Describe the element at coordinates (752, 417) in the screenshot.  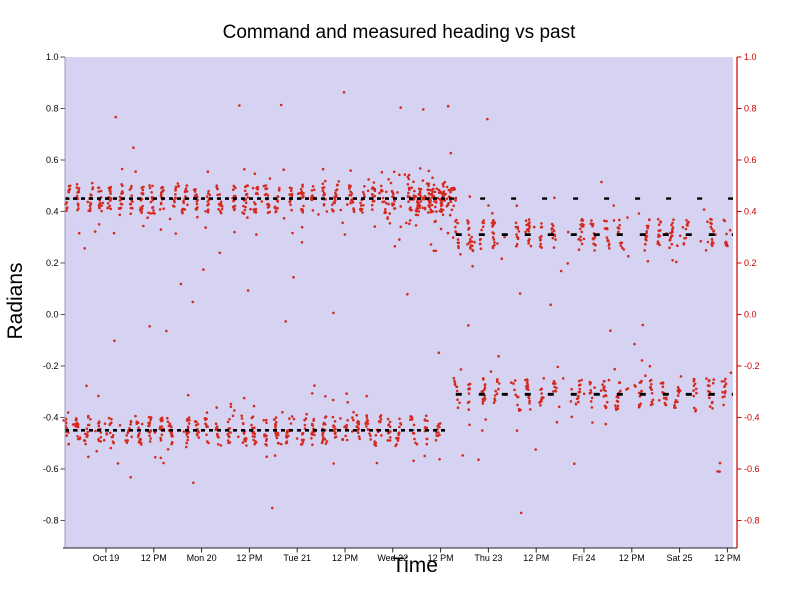
I see `y-tick-label-right: -0.4` at that location.